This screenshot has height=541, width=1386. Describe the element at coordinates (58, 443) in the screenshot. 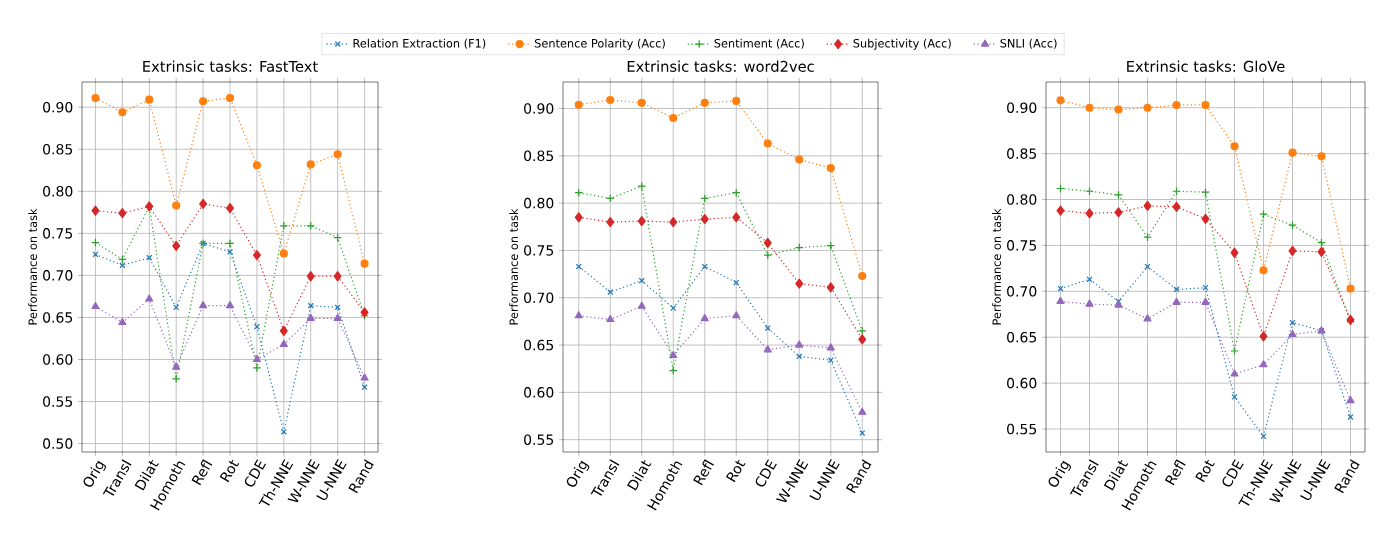

I see `y-tick-label: 0.50` at that location.